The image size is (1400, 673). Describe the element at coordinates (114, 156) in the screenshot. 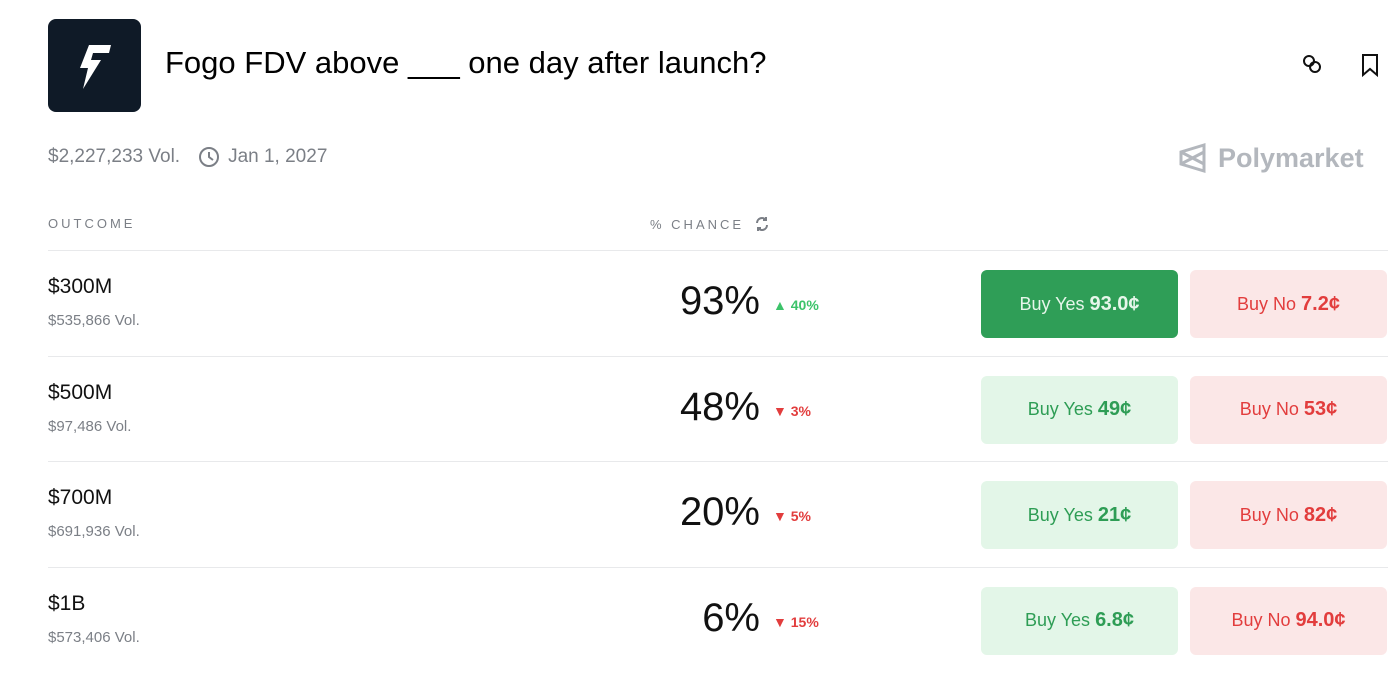

I see `total-volume: $2,227,233 Vol.` at that location.